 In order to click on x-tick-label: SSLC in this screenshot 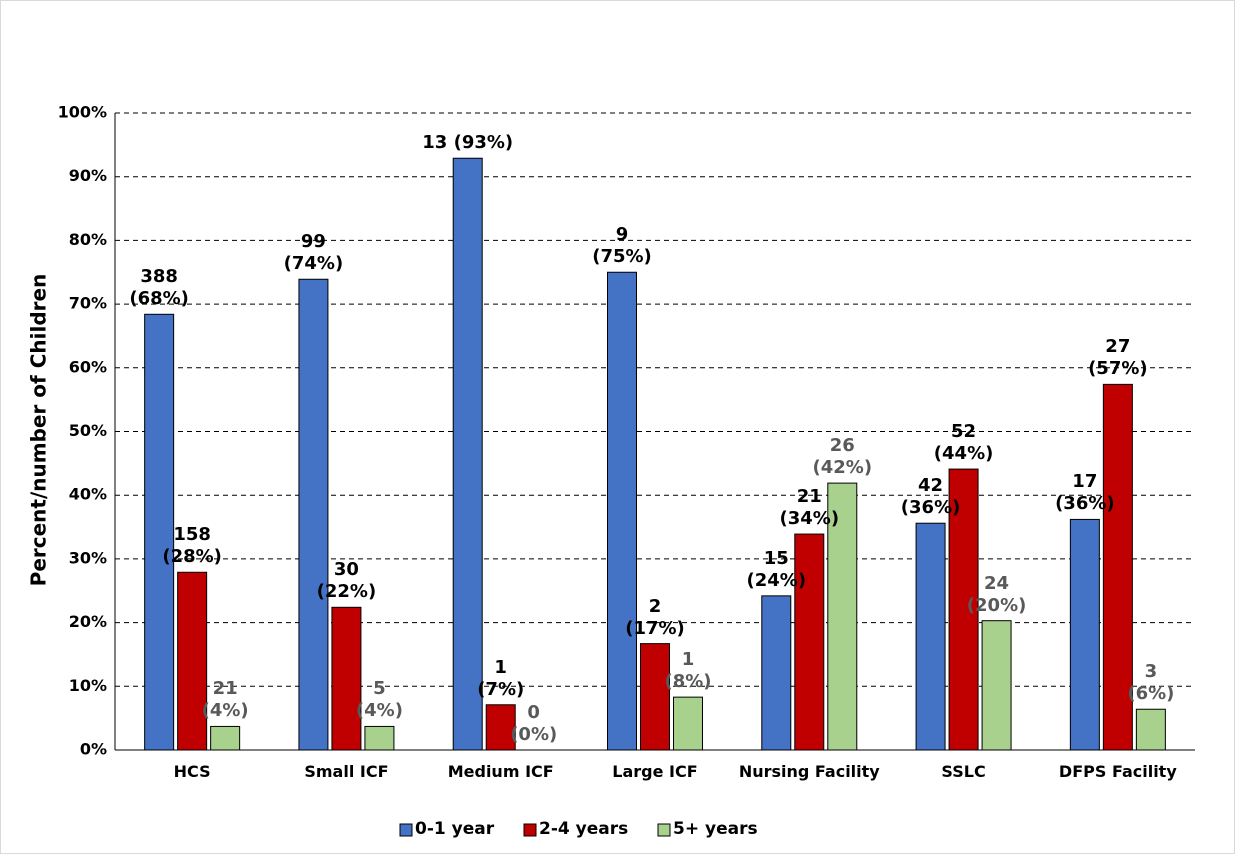, I will do `click(963, 771)`.